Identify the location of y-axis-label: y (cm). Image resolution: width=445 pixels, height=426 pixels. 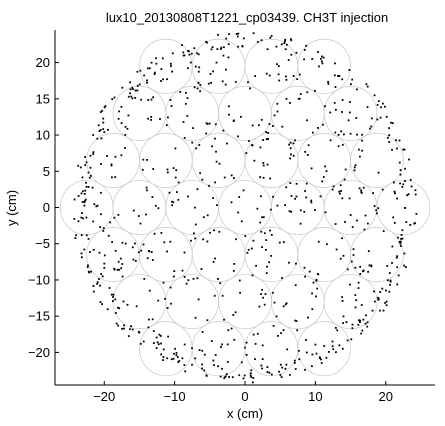
(11, 208).